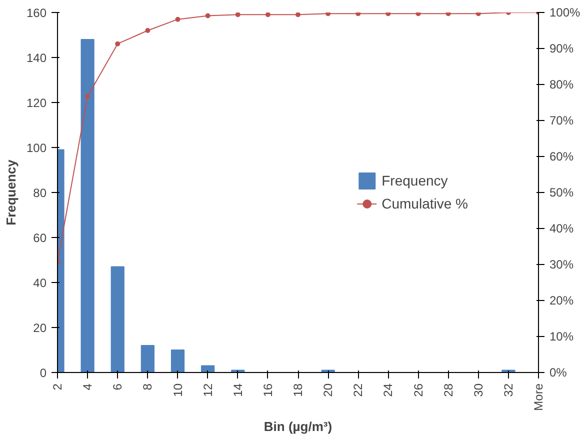 The image size is (583, 436). Describe the element at coordinates (415, 180) in the screenshot. I see `legend-label: Frequency` at that location.